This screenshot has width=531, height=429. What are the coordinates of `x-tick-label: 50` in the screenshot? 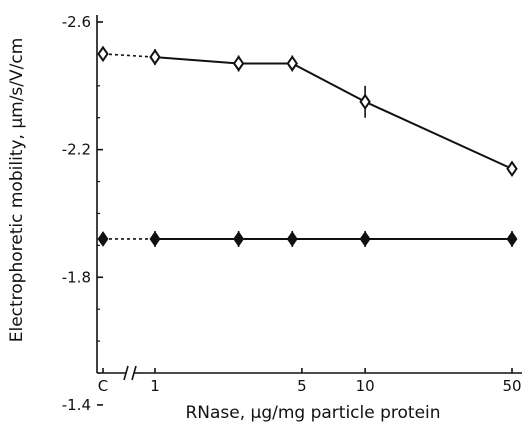 It's located at (511, 386).